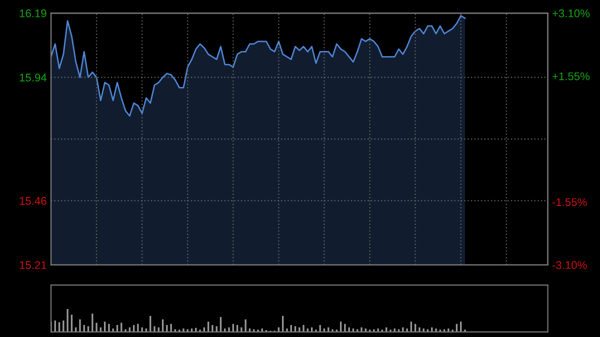 The width and height of the screenshot is (600, 337). Describe the element at coordinates (571, 76) in the screenshot. I see `y2-tick-label: +1.55%` at that location.